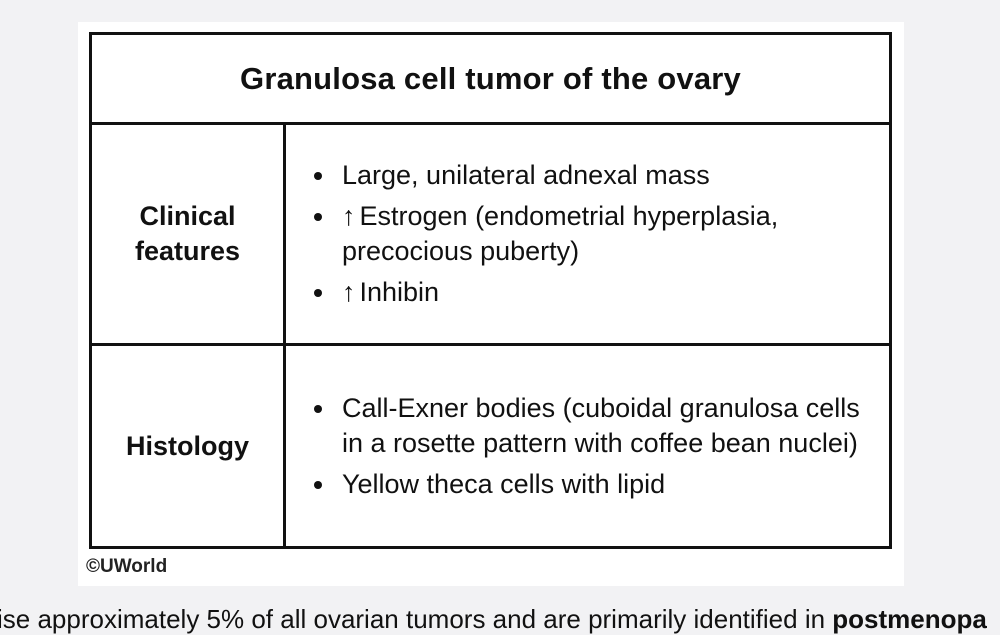  I want to click on table-title-row: Granulosa cell tumor of the ovary, so click(490, 80).